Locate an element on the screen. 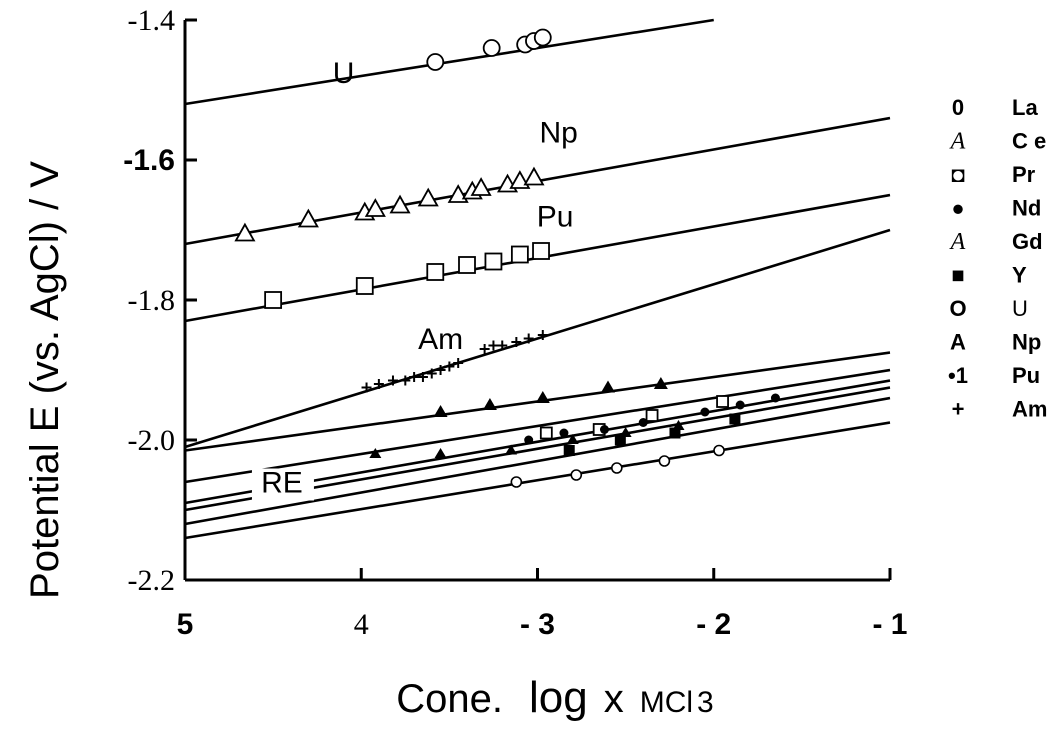 The width and height of the screenshot is (1060, 729). legend-symbol: ◘ is located at coordinates (957, 174).